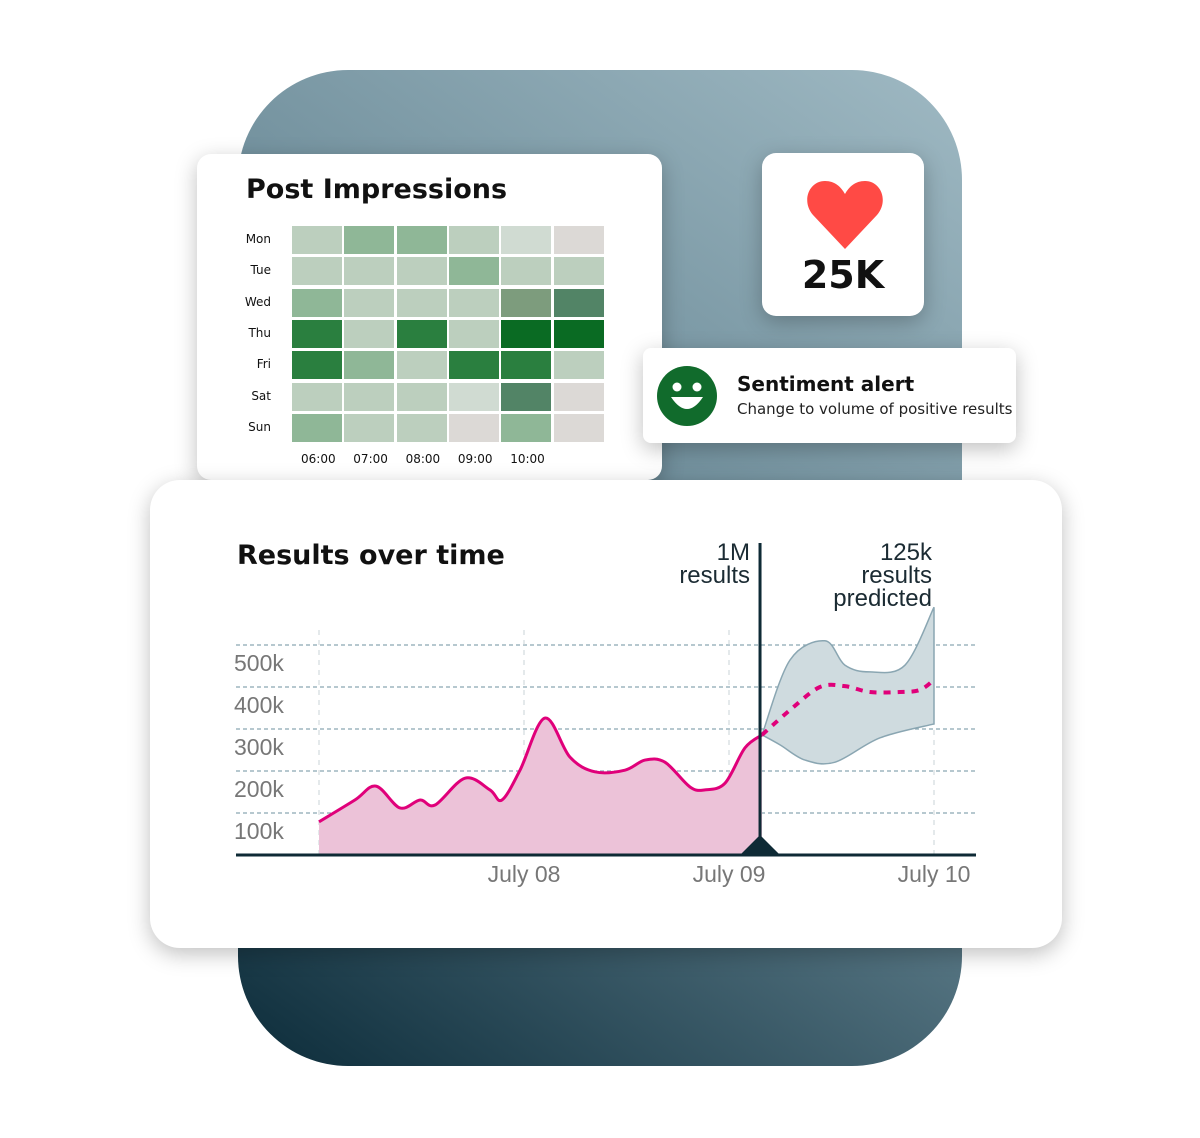  Describe the element at coordinates (371, 555) in the screenshot. I see `chart-title: Results over time` at that location.